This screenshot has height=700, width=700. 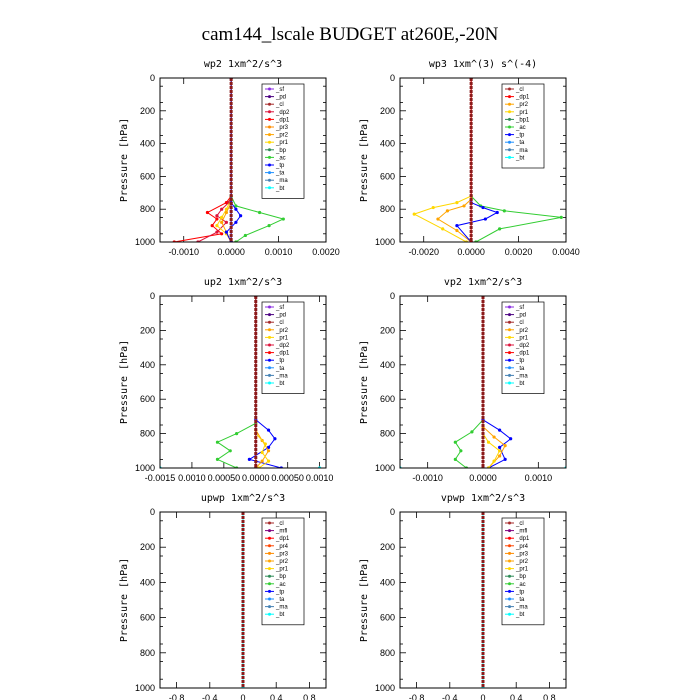 I want to click on y-tick-label: 200, so click(x=387, y=111).